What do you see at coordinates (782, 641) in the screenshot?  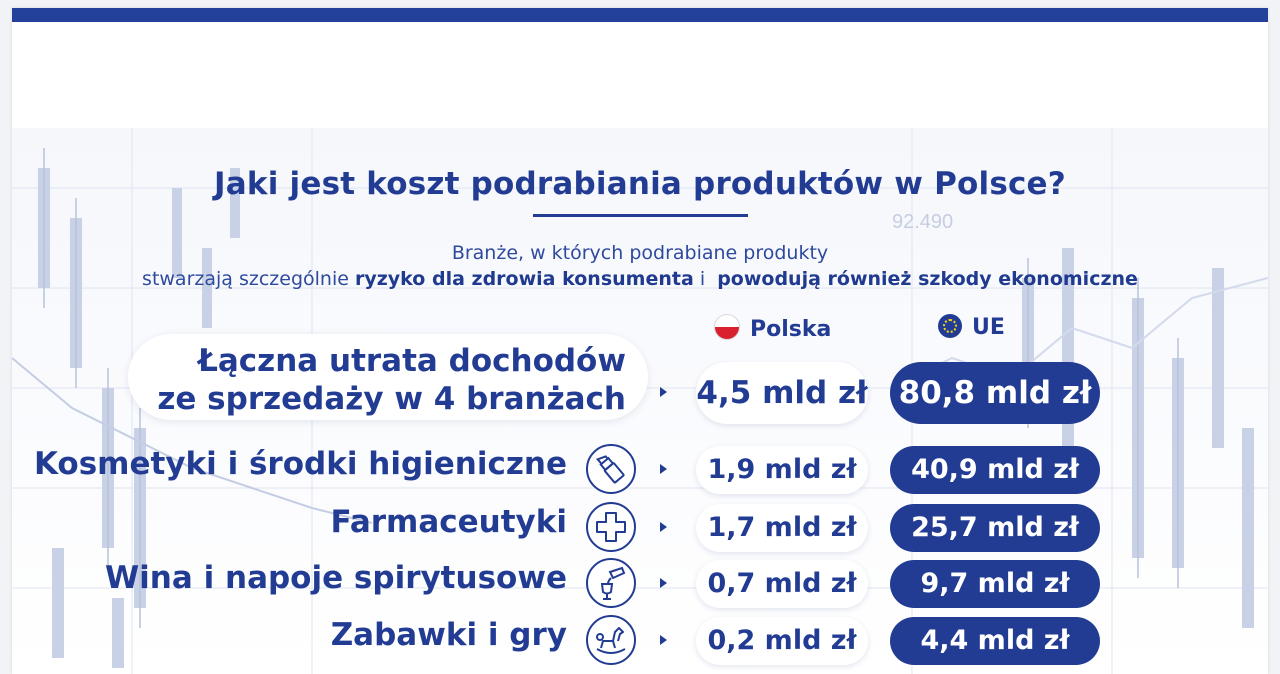 I see `value-poland-toys: 0,2 mld zł` at bounding box center [782, 641].